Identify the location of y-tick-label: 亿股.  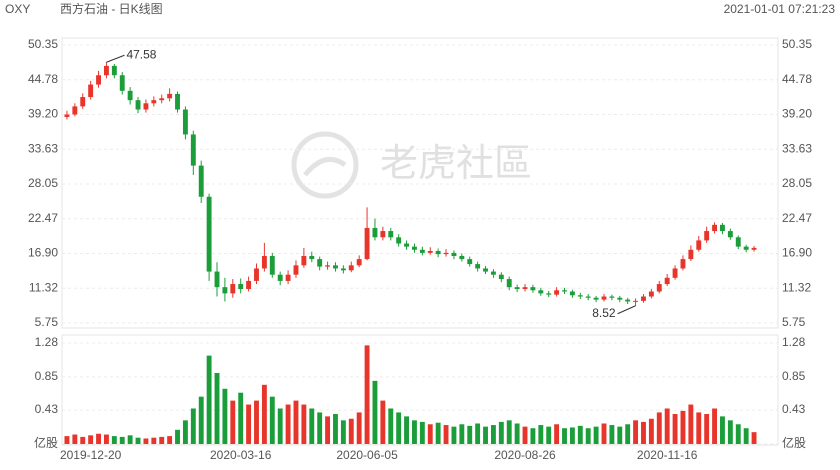
(46, 442).